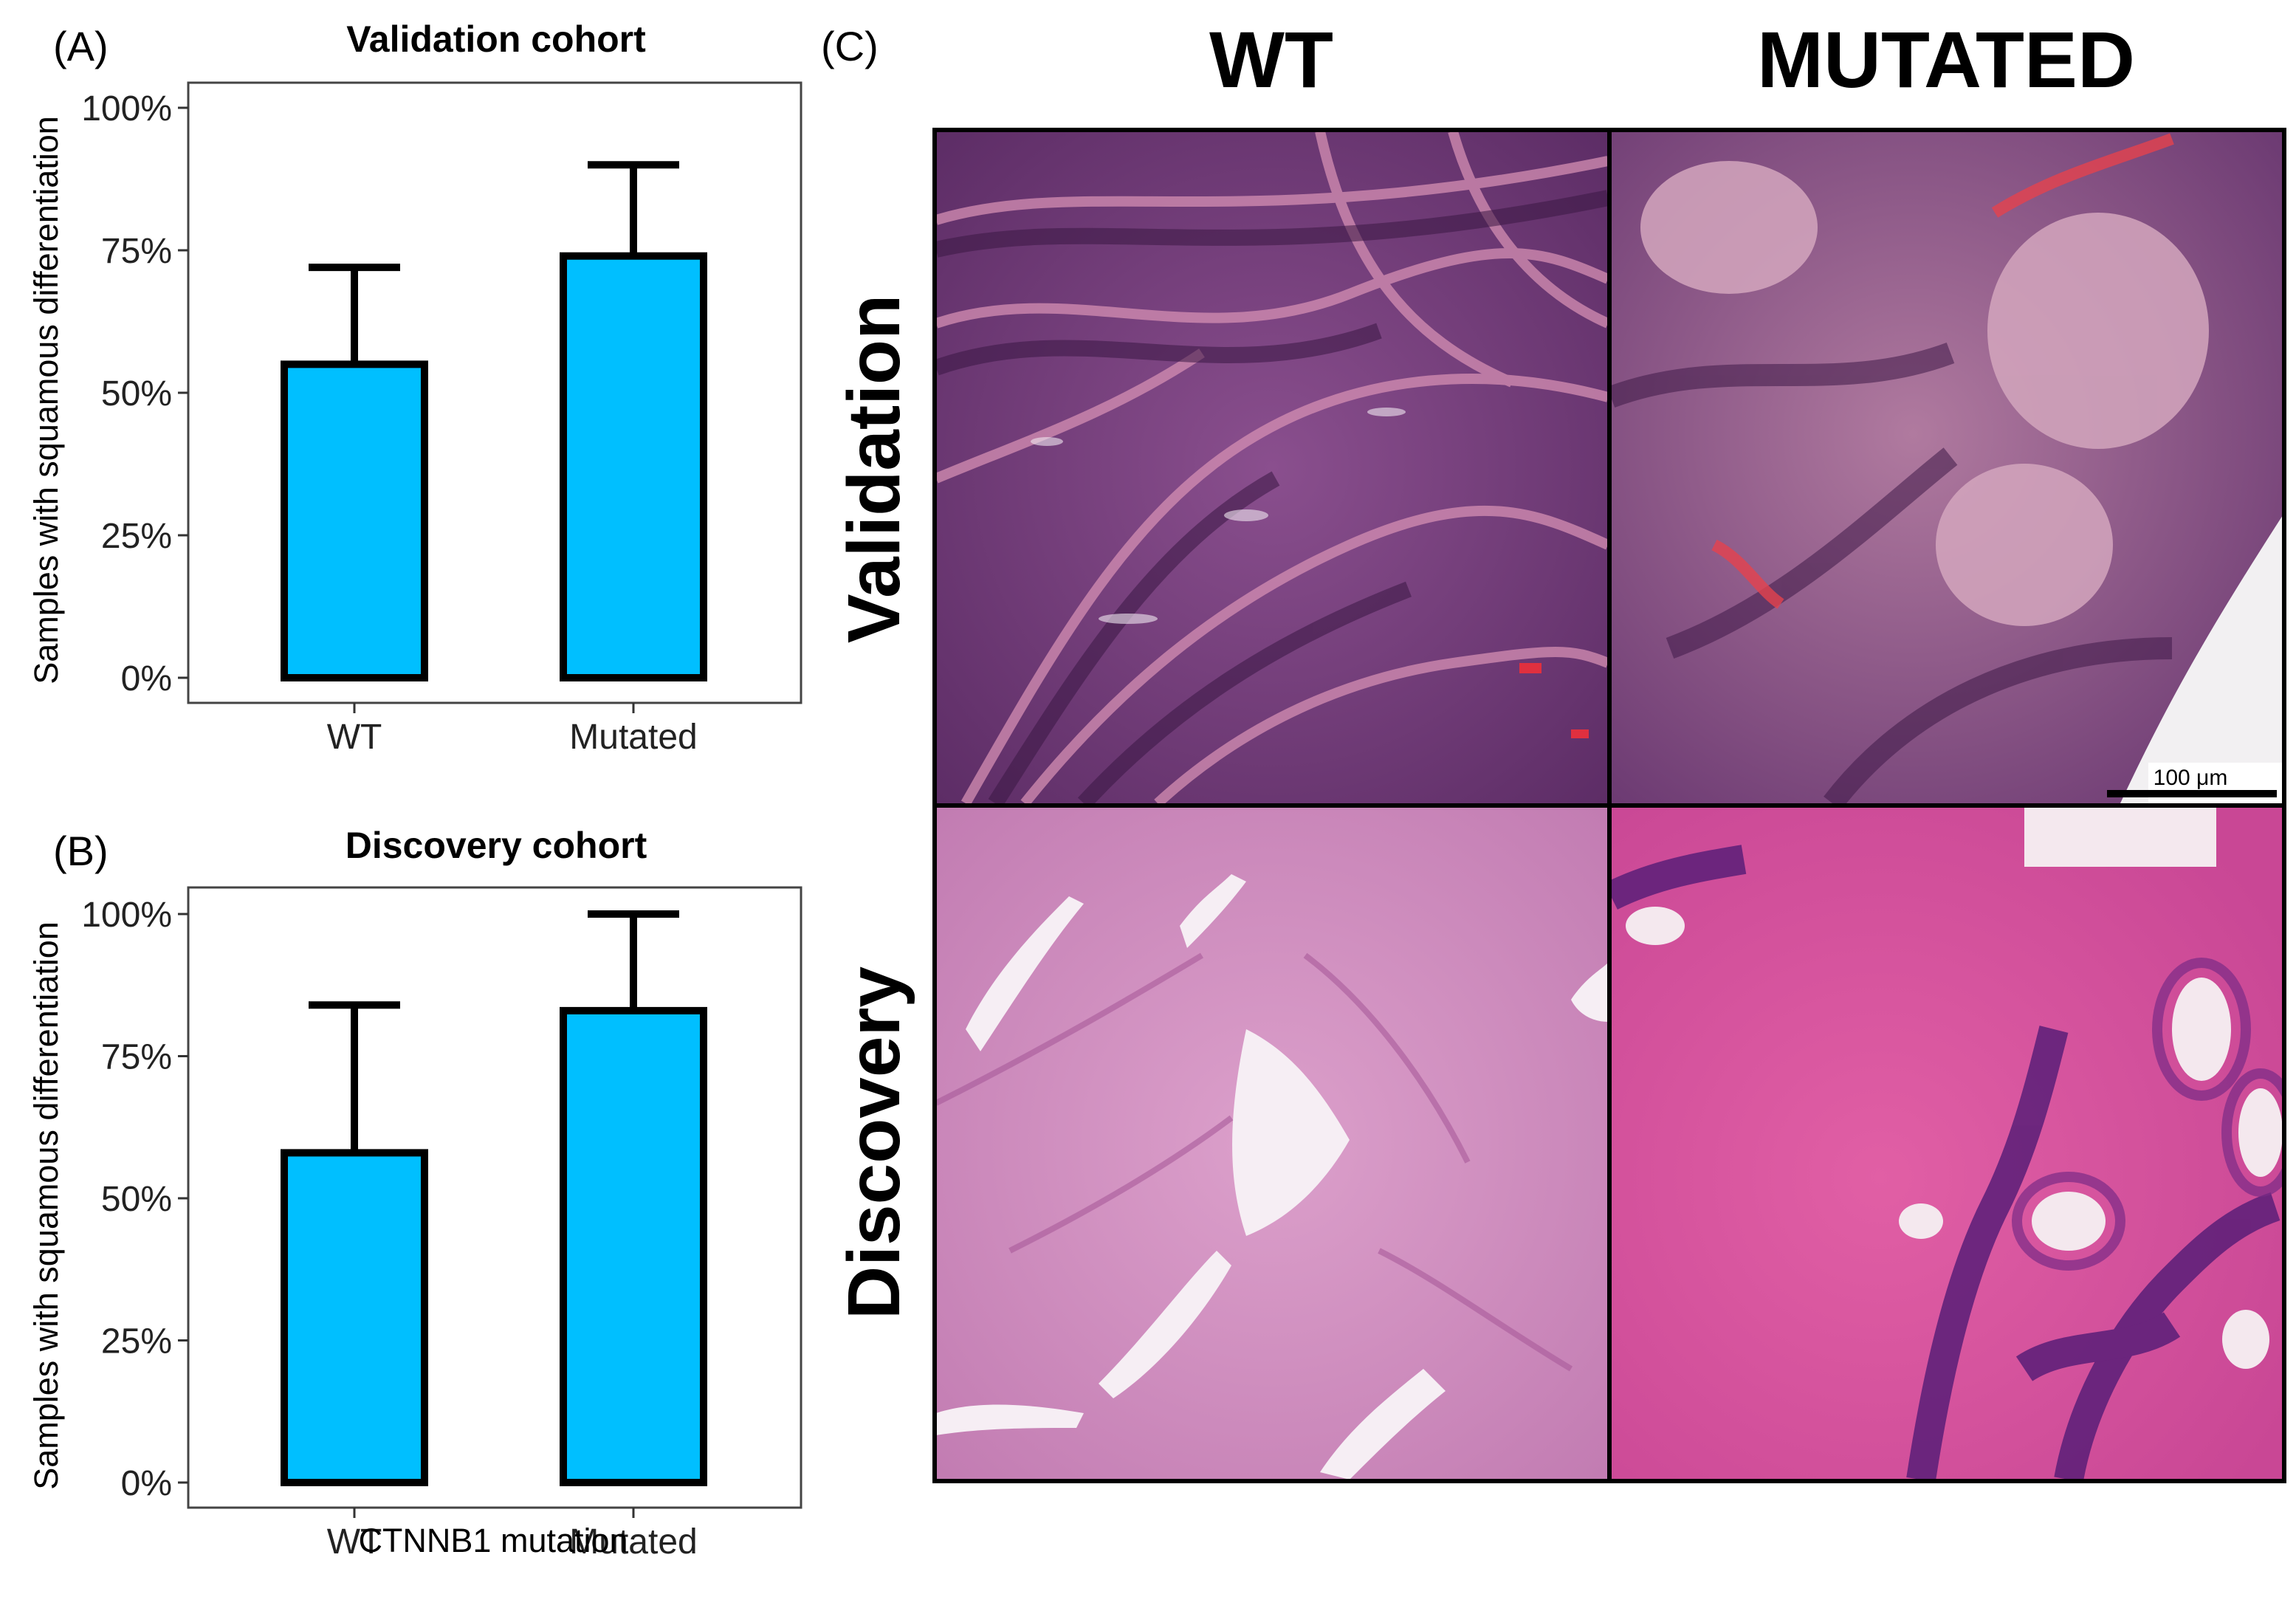 The width and height of the screenshot is (2296, 1611). I want to click on scale-bar, so click(2192, 794).